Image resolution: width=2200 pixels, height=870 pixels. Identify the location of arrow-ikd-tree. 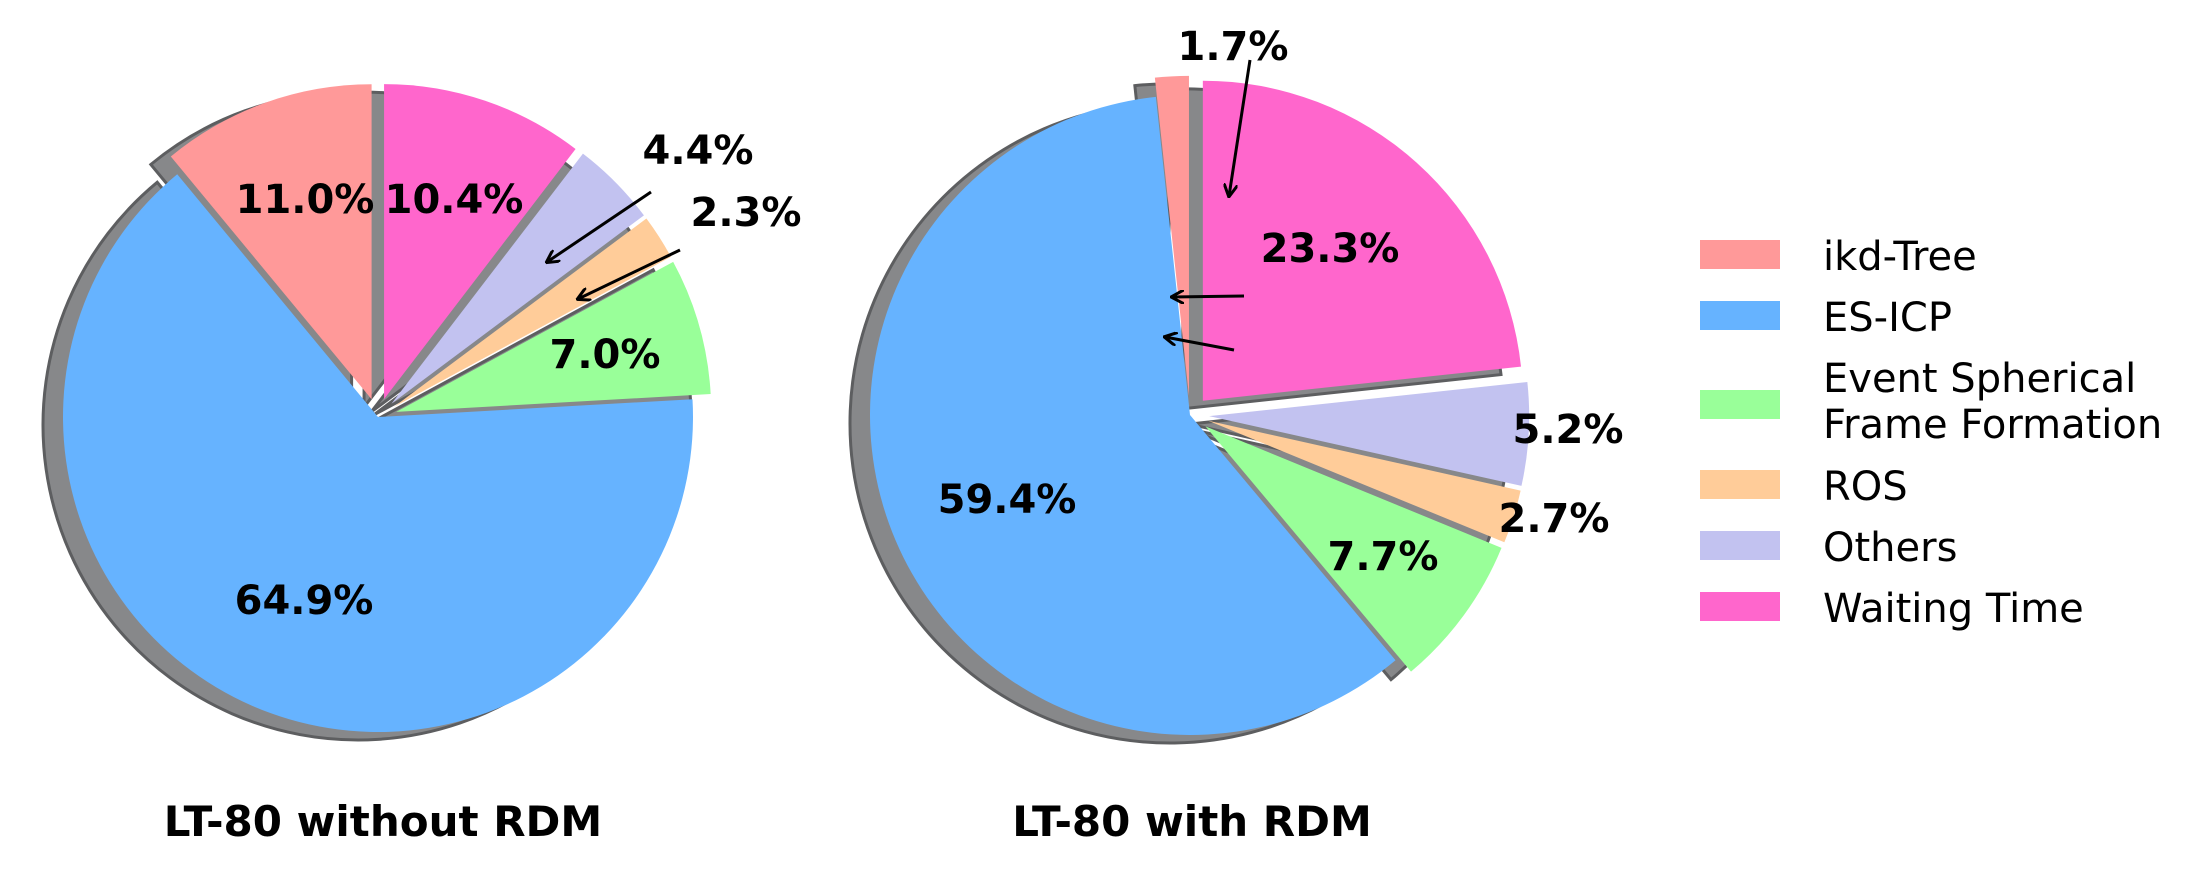
(1240, 127).